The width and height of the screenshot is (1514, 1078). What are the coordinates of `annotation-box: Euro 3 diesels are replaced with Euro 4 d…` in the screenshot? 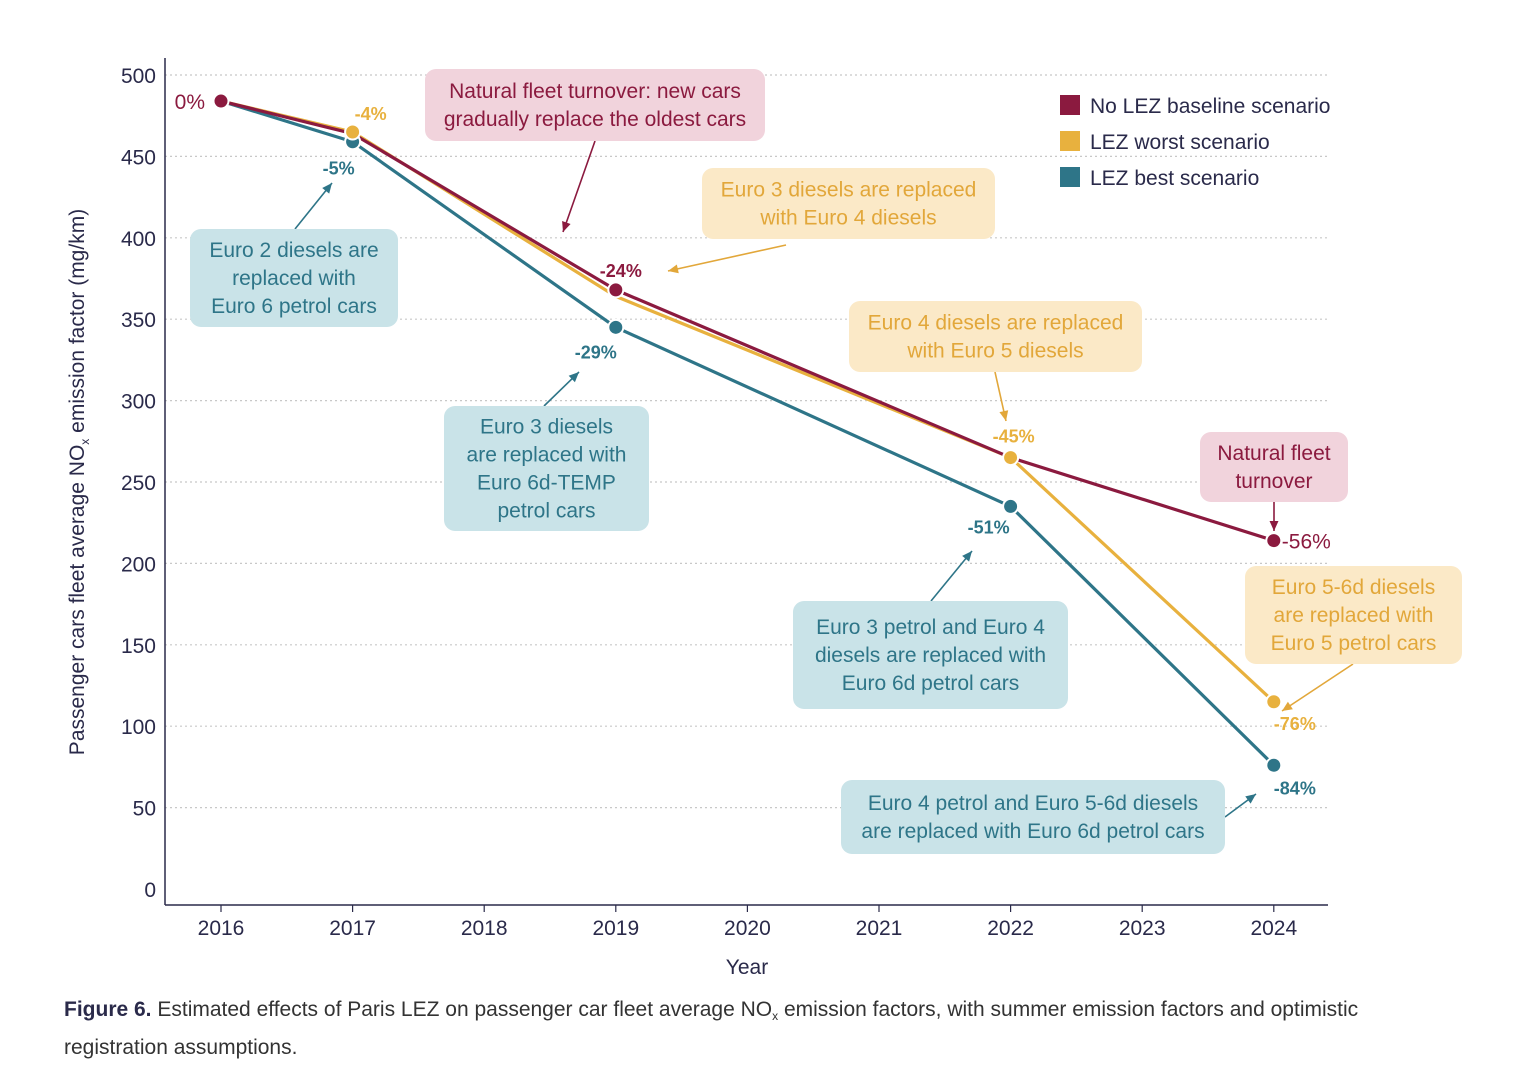 It's located at (848, 203).